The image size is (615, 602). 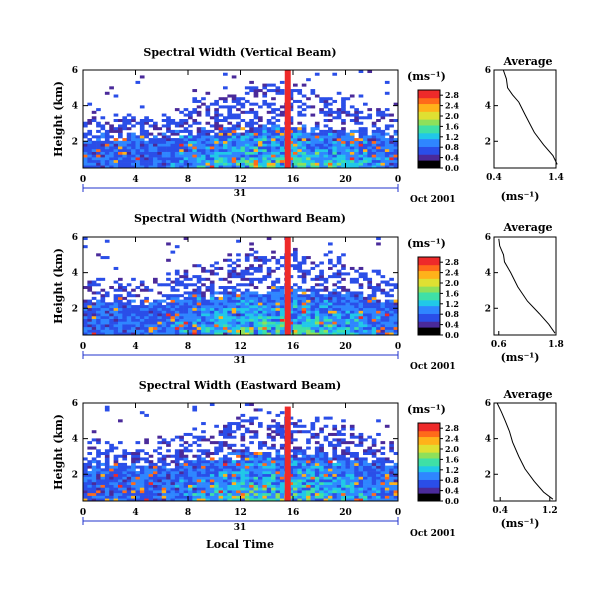 What do you see at coordinates (135, 180) in the screenshot?
I see `x-tick-label: 4` at bounding box center [135, 180].